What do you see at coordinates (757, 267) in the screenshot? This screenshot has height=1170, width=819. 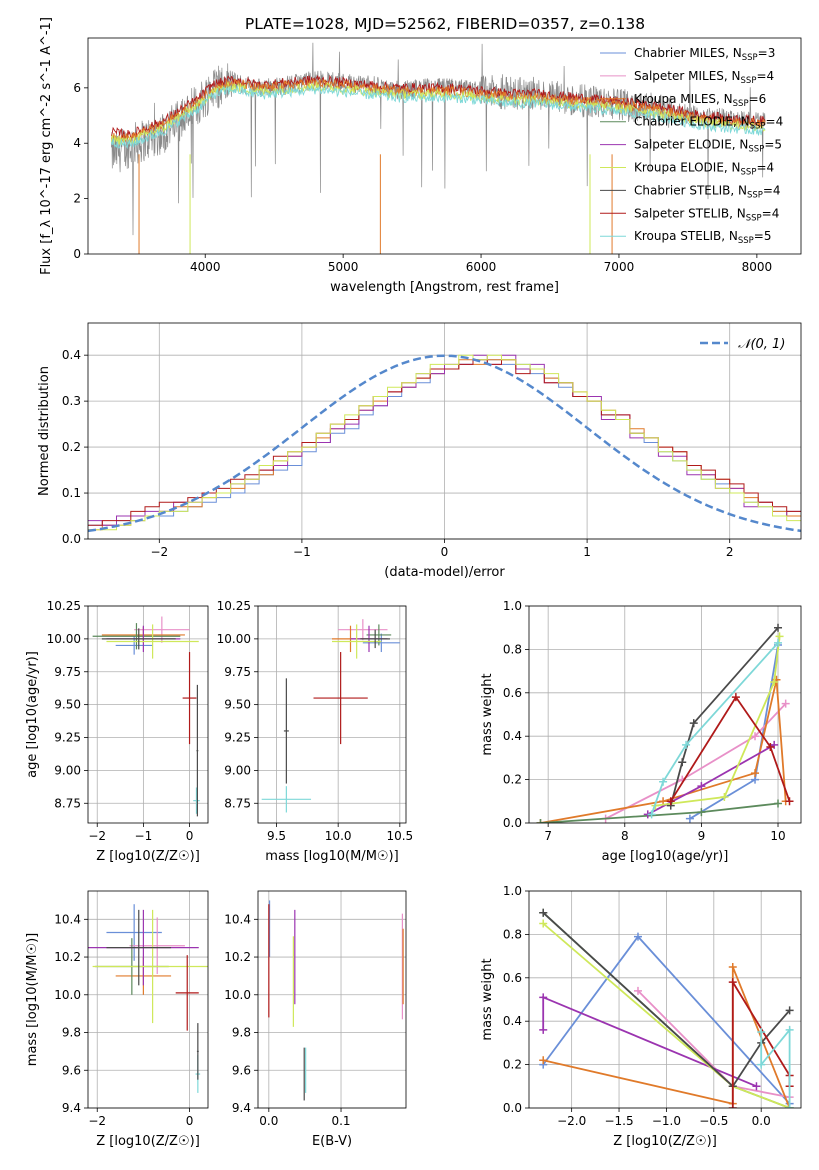 I see `x-tick-label: 8000` at bounding box center [757, 267].